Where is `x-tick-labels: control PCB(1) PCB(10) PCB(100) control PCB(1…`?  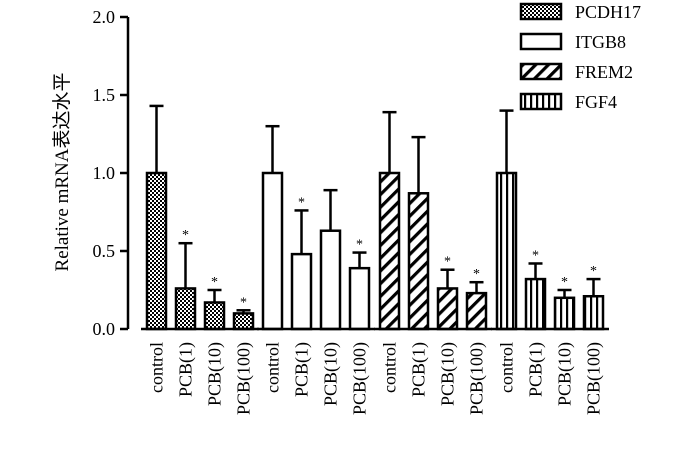 x-tick-labels: control PCB(1) PCB(10) PCB(100) control PCB(1… is located at coordinates (376, 378).